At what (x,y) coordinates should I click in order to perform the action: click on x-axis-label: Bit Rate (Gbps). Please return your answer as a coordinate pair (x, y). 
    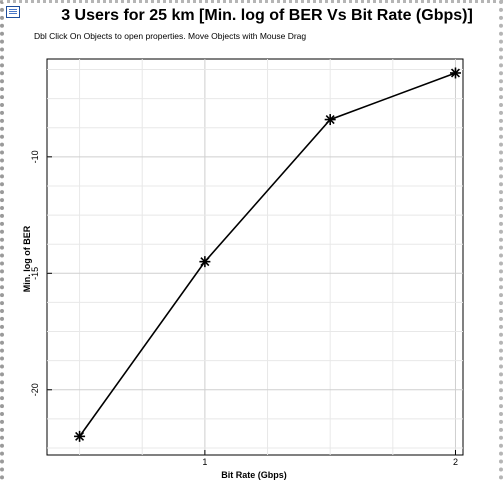
    Looking at the image, I should click on (254, 475).